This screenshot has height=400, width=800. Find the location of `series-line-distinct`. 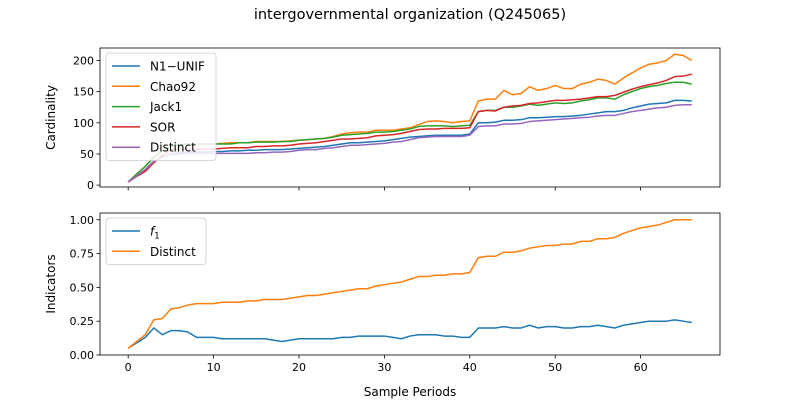

series-line-distinct is located at coordinates (409, 143).